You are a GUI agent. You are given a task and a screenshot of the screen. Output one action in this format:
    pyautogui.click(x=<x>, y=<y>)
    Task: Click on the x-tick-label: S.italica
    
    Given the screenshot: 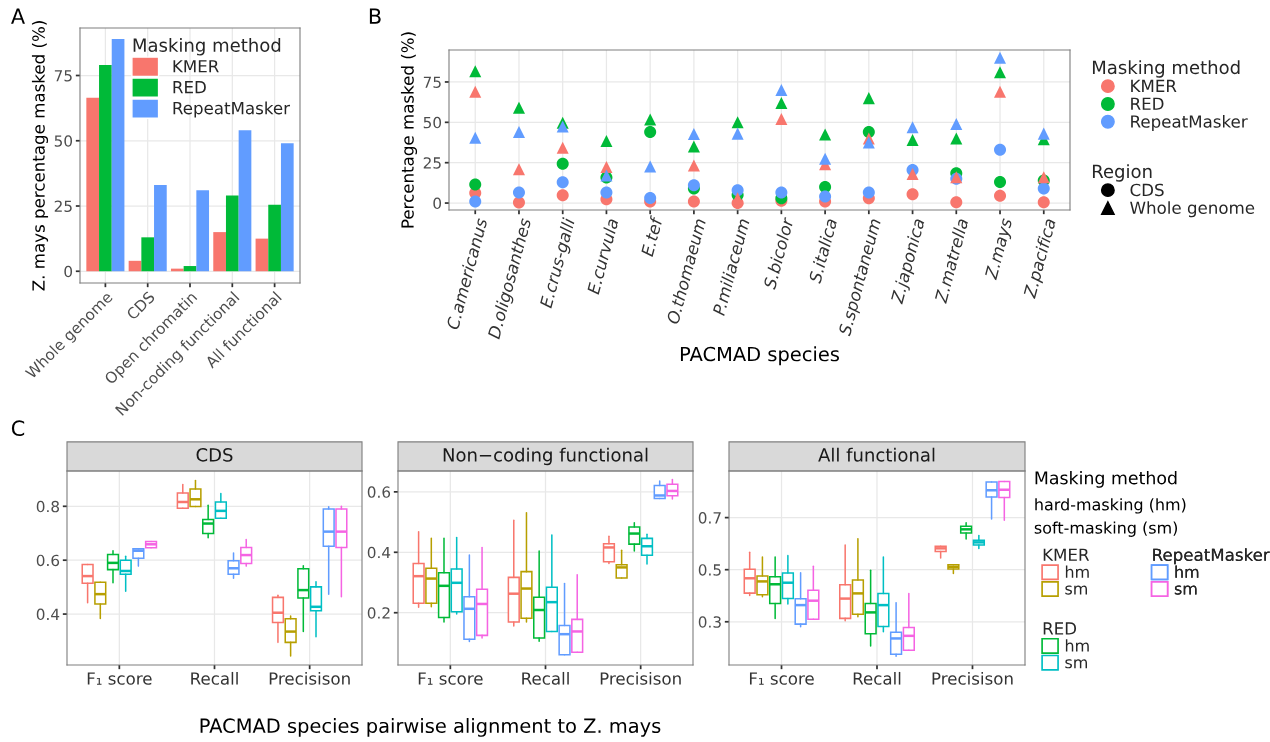 What is the action you would take?
    pyautogui.click(x=823, y=251)
    